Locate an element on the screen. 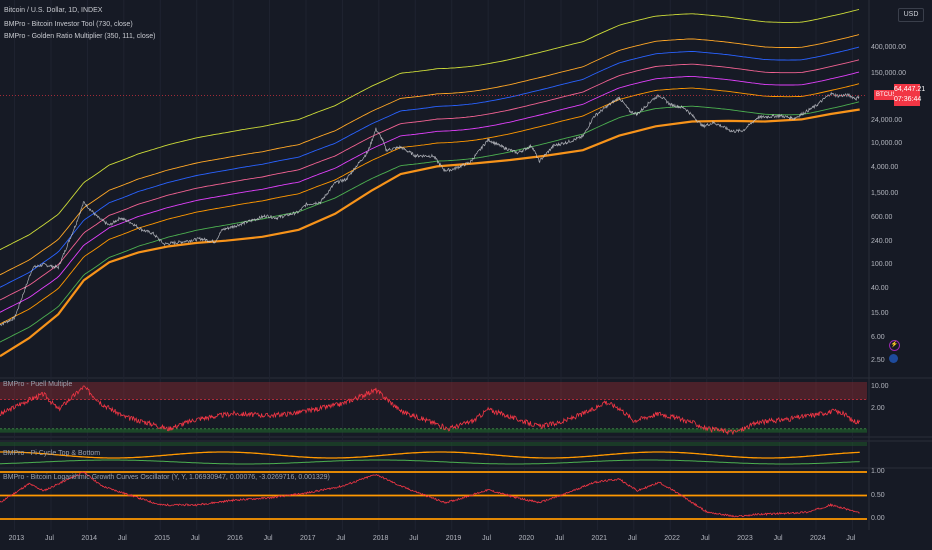 This screenshot has height=550, width=932. y-axis-tick: 100.00 is located at coordinates (882, 264).